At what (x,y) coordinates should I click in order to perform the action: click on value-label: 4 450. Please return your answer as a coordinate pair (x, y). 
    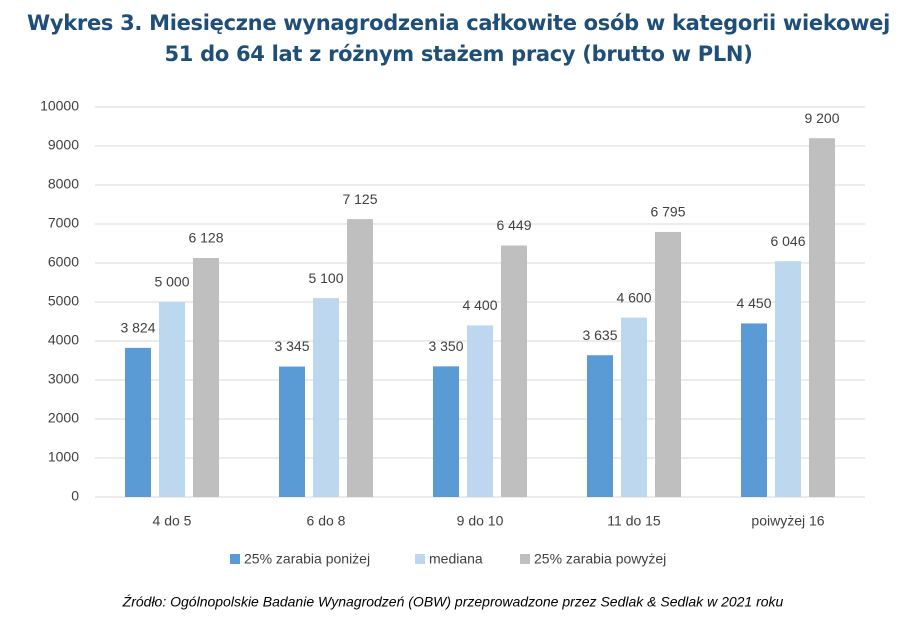
    Looking at the image, I should click on (753, 303).